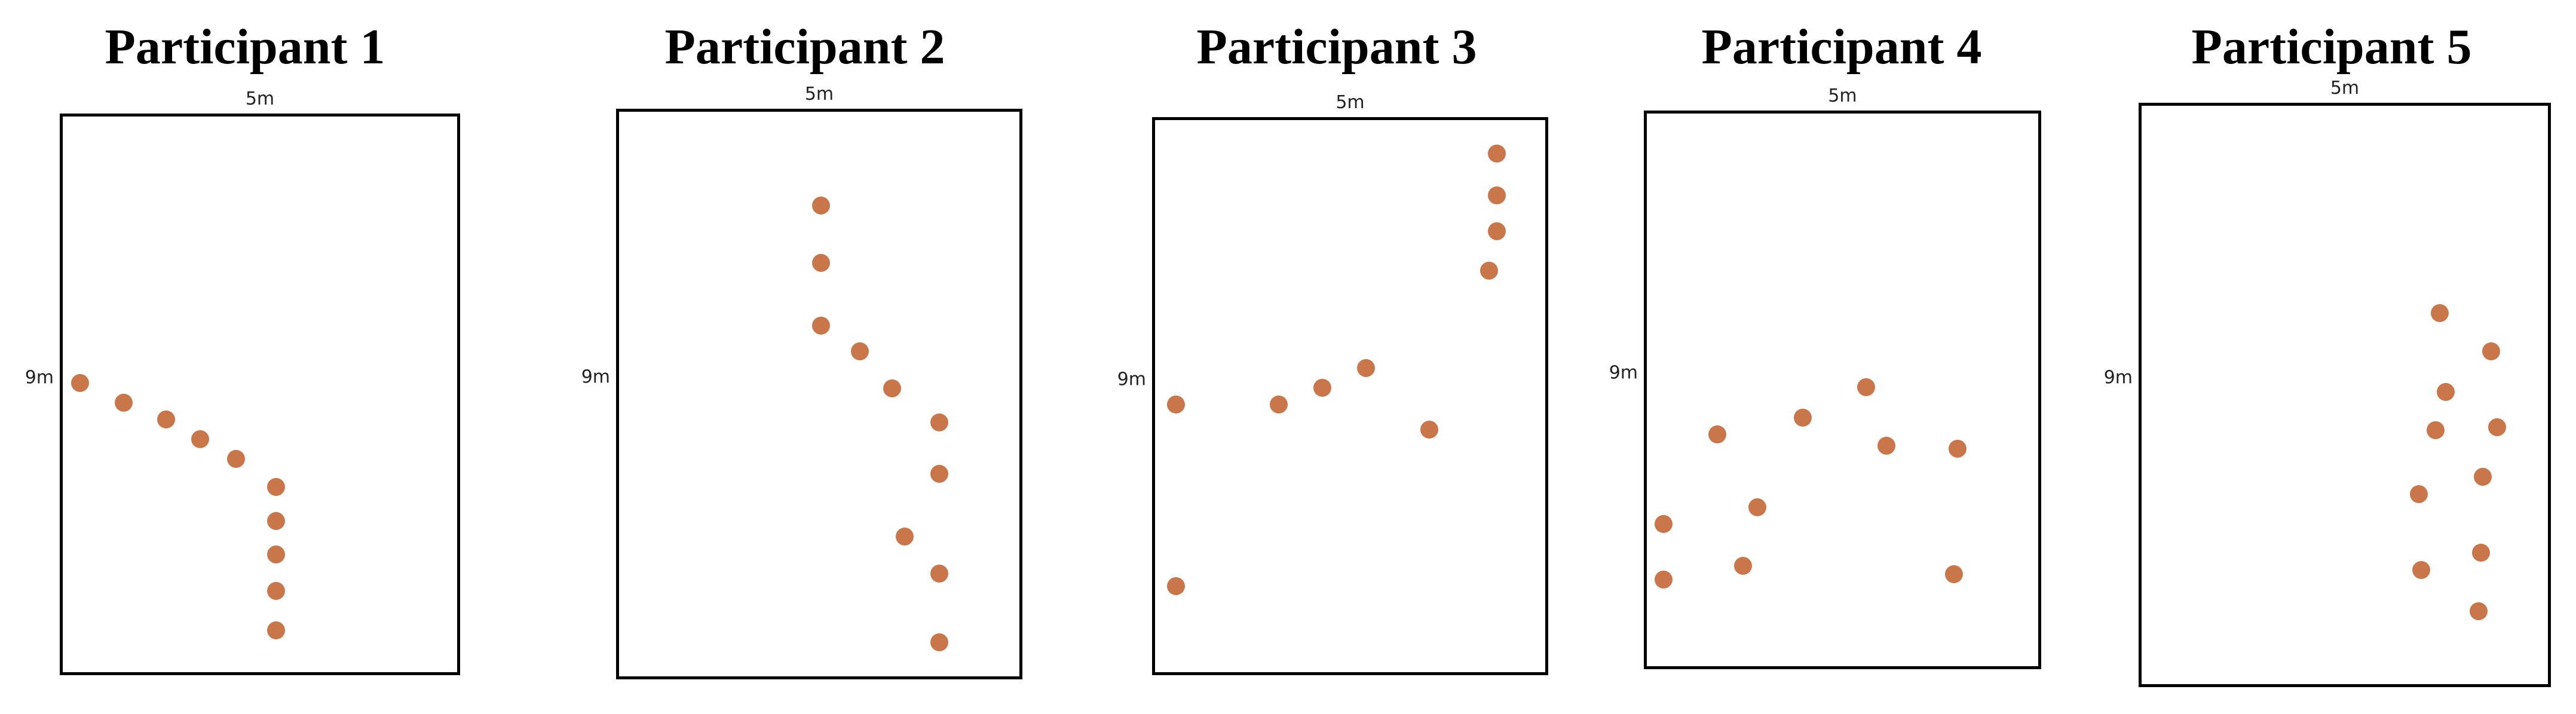  I want to click on panel-title: Participant 3, so click(1336, 47).